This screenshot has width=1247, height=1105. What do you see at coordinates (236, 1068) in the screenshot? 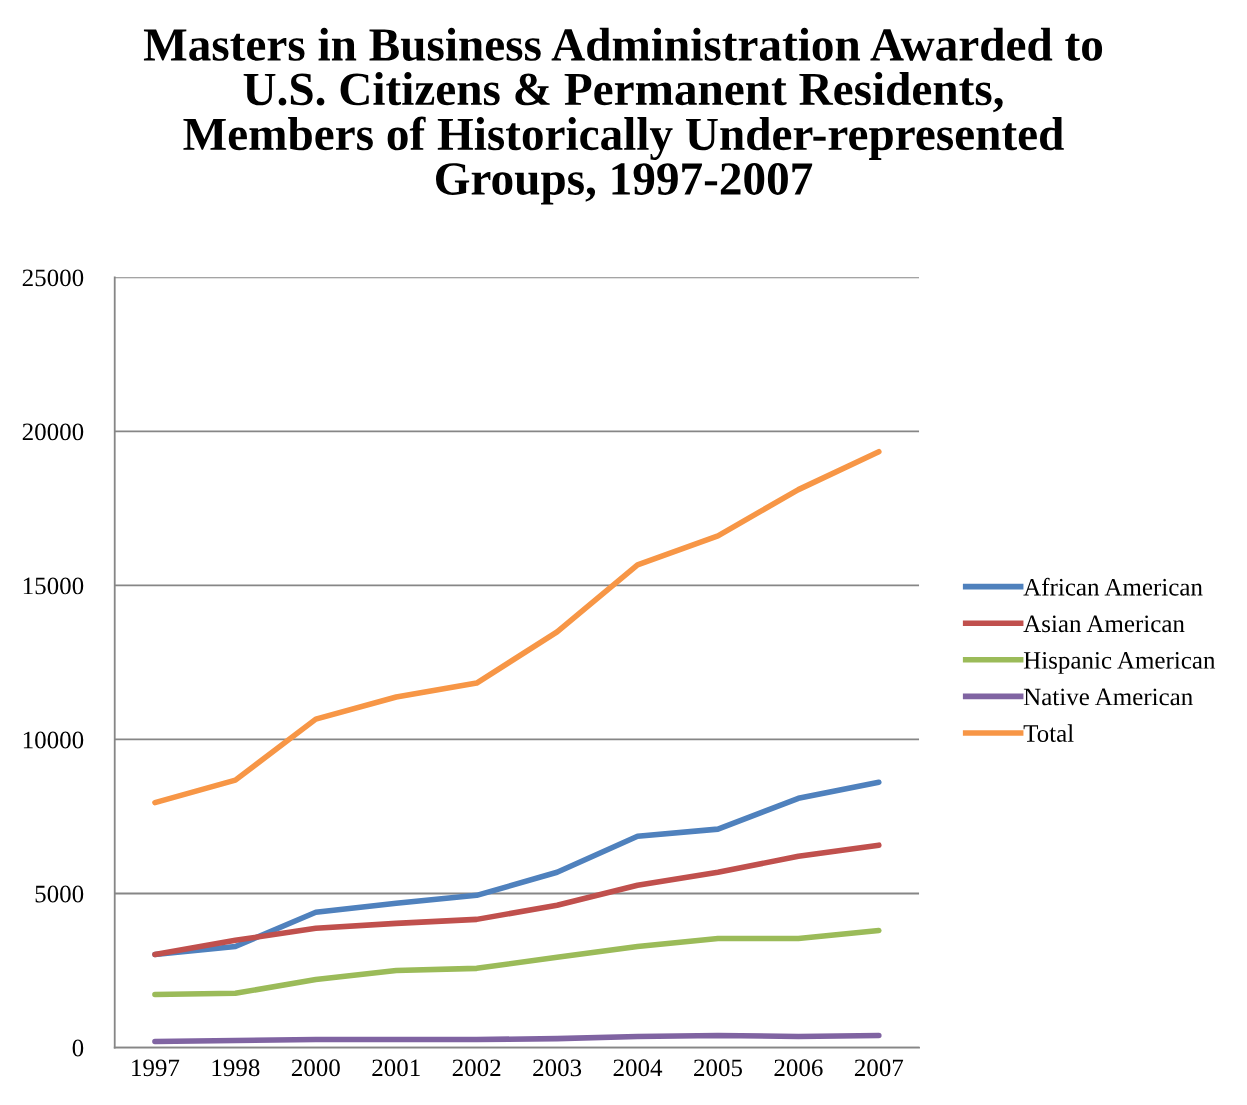
I see `x-tick-label: 1998` at bounding box center [236, 1068].